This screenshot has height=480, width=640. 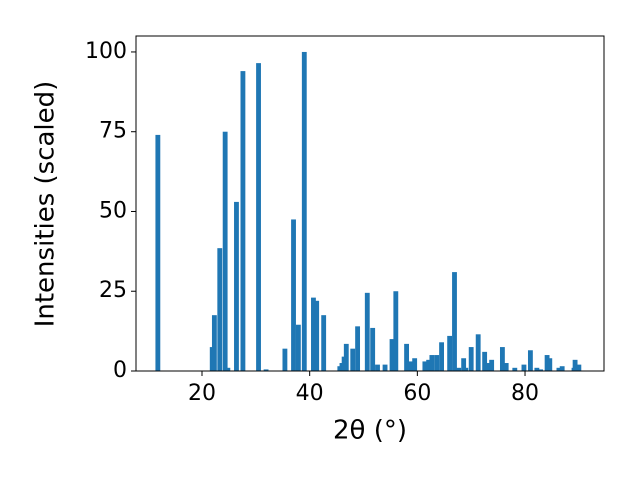 What do you see at coordinates (417, 393) in the screenshot?
I see `x-tick-label: 60` at bounding box center [417, 393].